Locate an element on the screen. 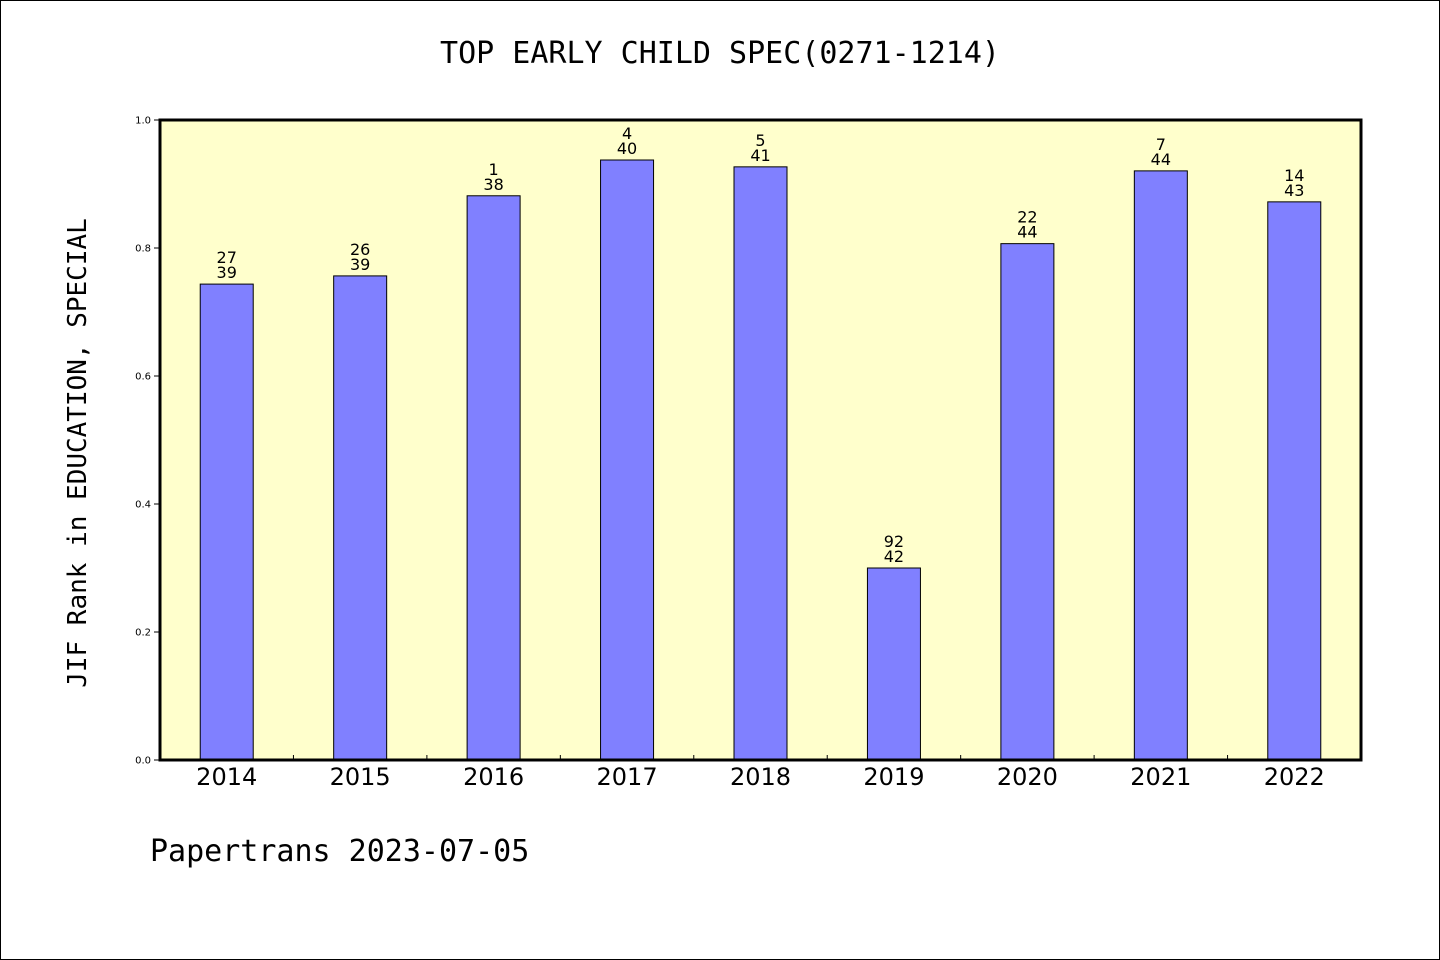 Image resolution: width=1440 pixels, height=960 pixels. bar-2020 is located at coordinates (1027, 502).